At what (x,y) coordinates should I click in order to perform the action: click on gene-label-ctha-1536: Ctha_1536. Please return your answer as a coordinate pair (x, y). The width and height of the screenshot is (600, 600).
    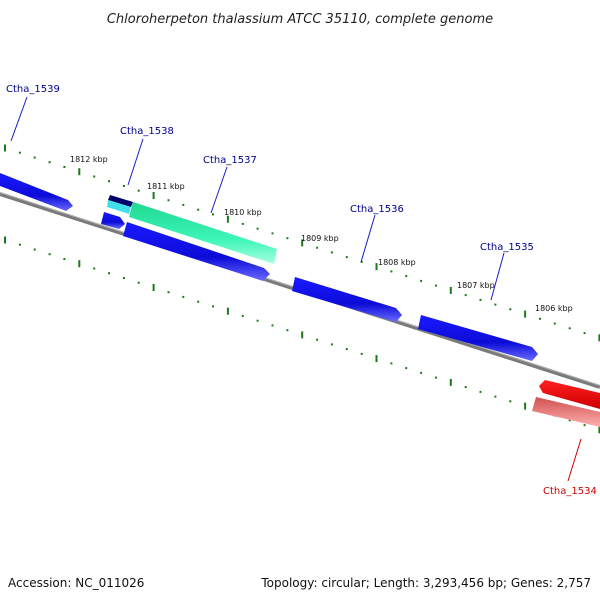
    Looking at the image, I should click on (377, 209).